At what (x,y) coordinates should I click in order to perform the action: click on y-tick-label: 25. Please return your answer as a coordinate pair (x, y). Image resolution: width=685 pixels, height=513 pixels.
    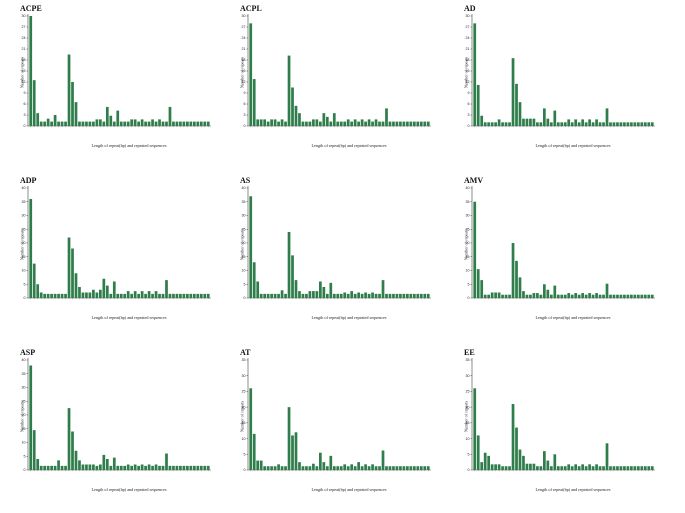
    Looking at the image, I should click on (244, 229).